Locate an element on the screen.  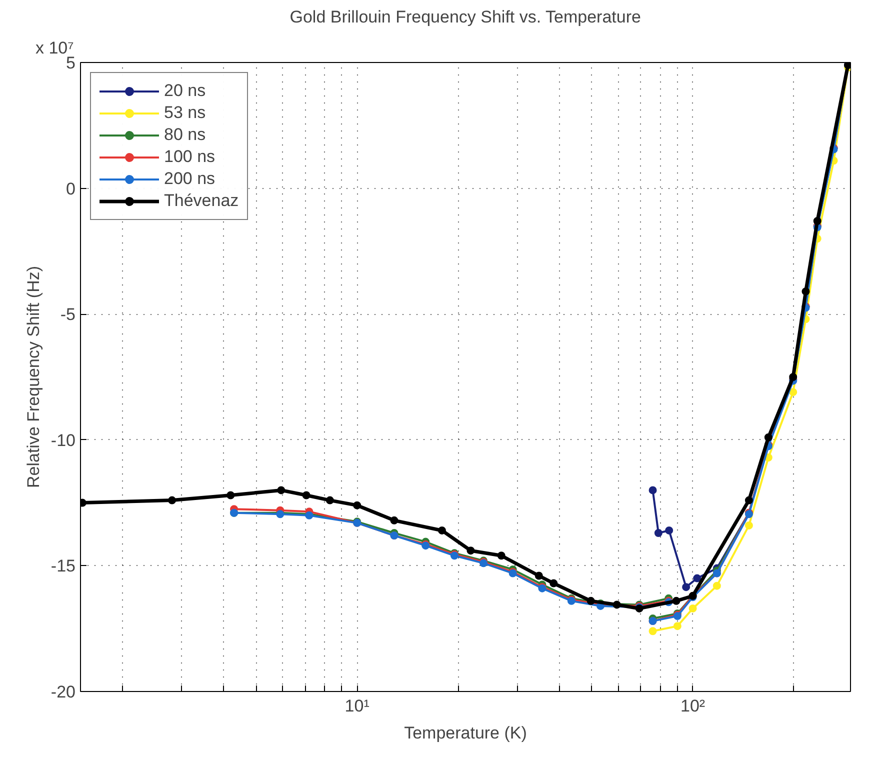
legend-label: Thévenaz is located at coordinates (201, 201).